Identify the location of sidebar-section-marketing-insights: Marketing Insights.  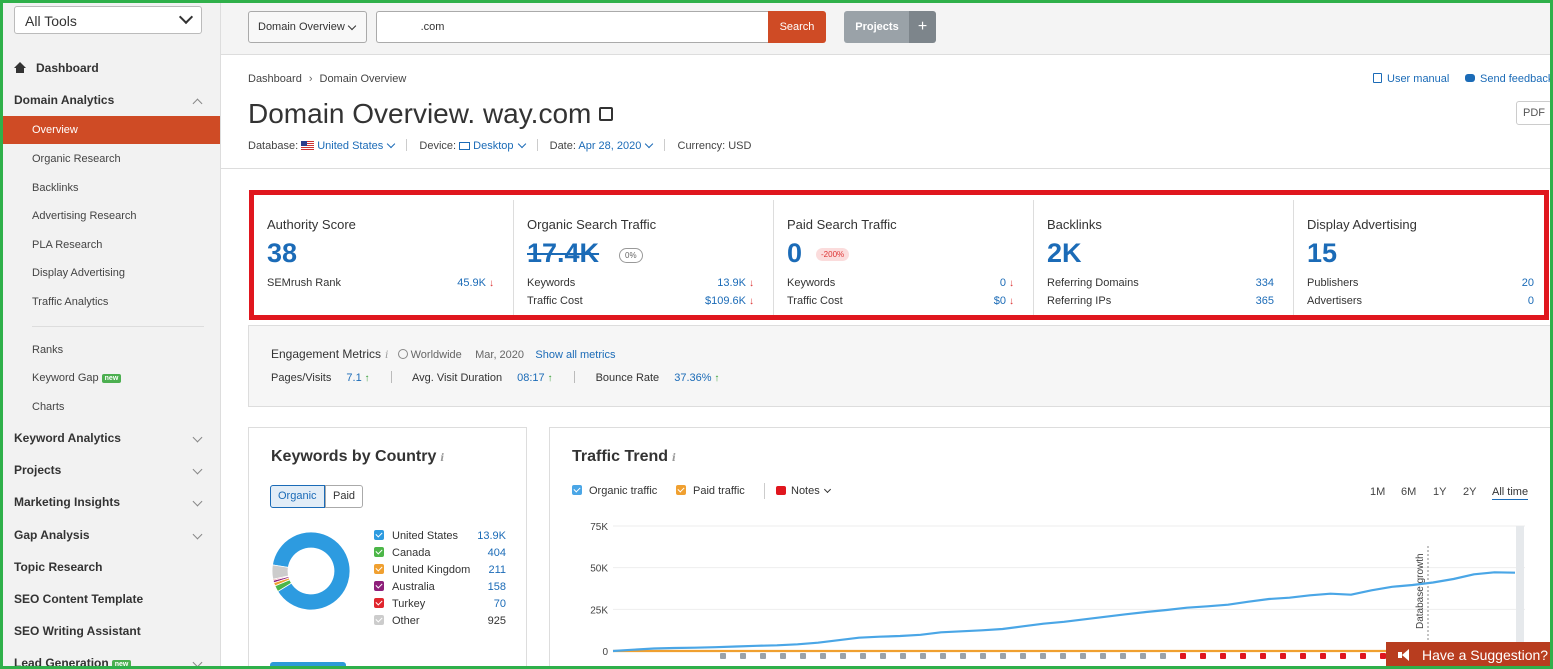
(111, 502).